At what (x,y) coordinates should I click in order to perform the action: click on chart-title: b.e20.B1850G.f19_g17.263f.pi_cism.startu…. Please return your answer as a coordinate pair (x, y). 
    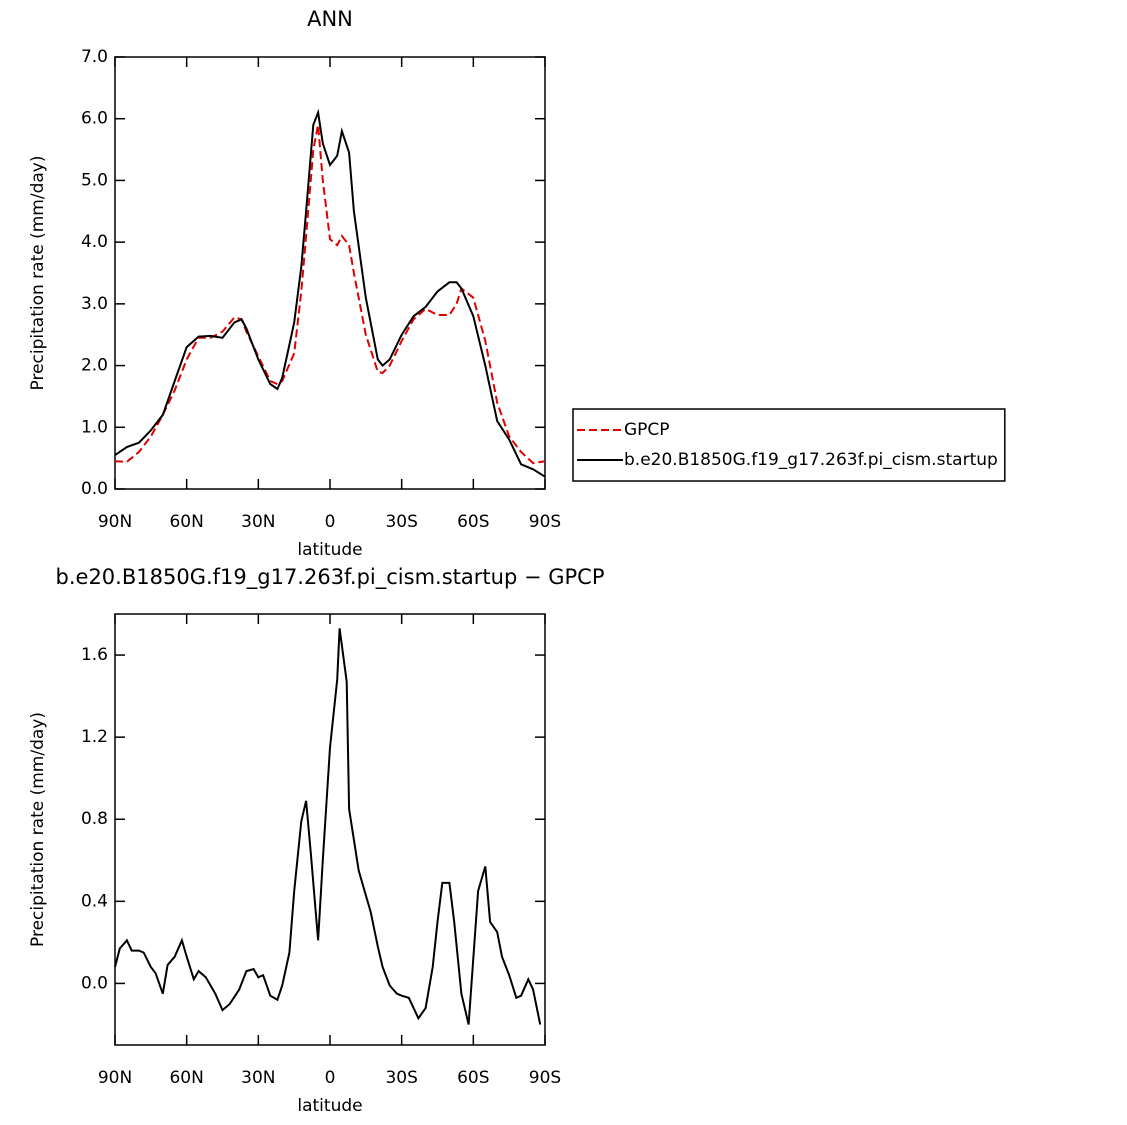
    Looking at the image, I should click on (330, 577).